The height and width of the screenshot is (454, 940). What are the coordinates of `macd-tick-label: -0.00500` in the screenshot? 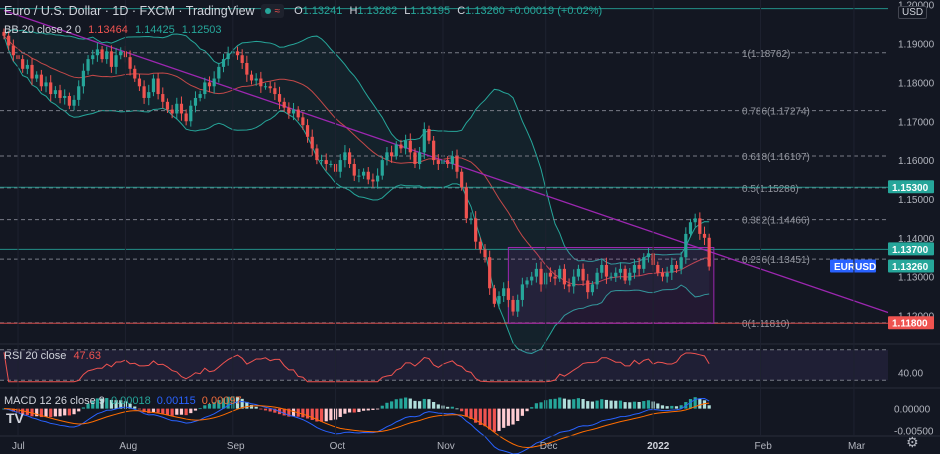 It's located at (914, 432).